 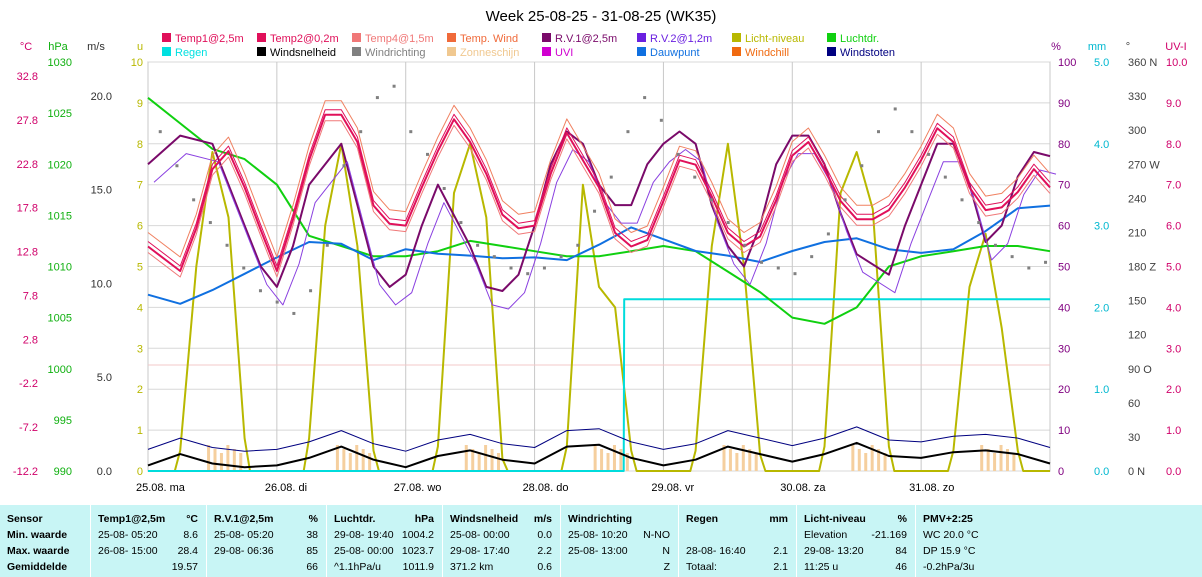 I want to click on summary-row: 25-08- 05:20 8.6, so click(x=148, y=535).